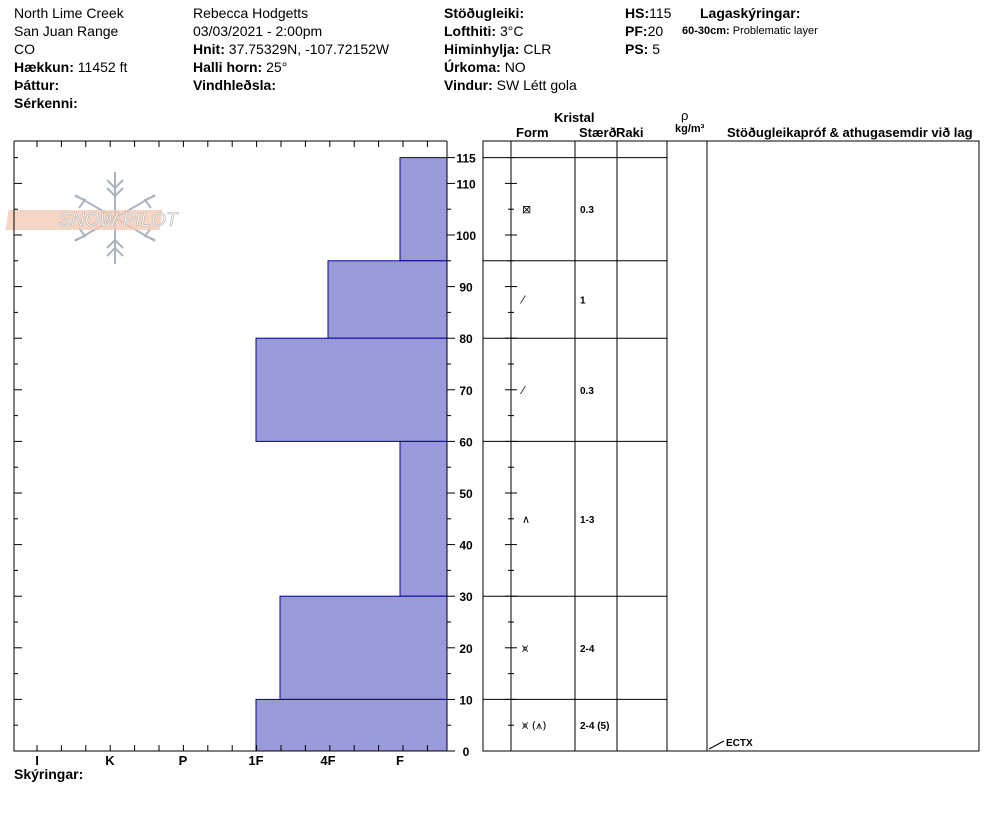  Describe the element at coordinates (466, 597) in the screenshot. I see `depth-label: 30` at that location.